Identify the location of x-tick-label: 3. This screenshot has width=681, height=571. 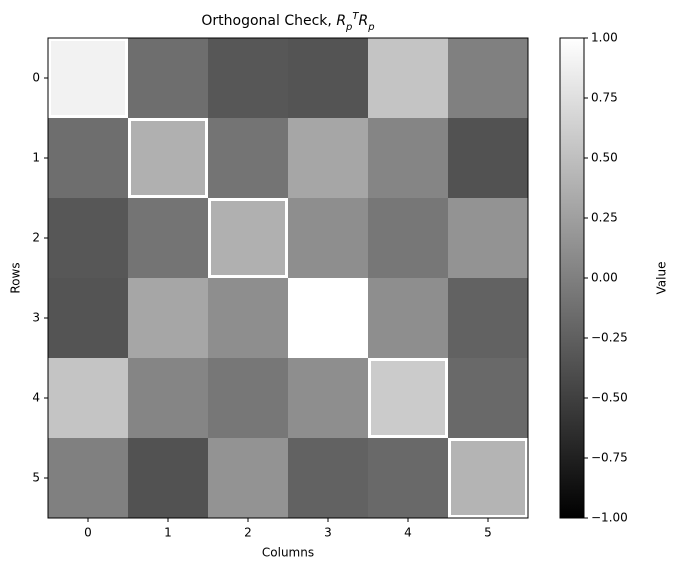
(328, 533).